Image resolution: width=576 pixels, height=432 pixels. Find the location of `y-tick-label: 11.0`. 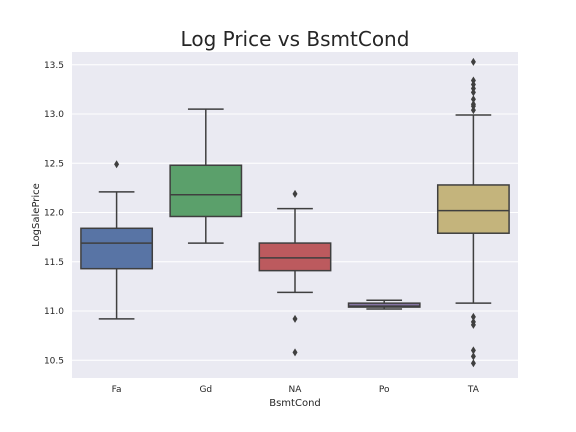

y-tick-label: 11.0 is located at coordinates (54, 312).